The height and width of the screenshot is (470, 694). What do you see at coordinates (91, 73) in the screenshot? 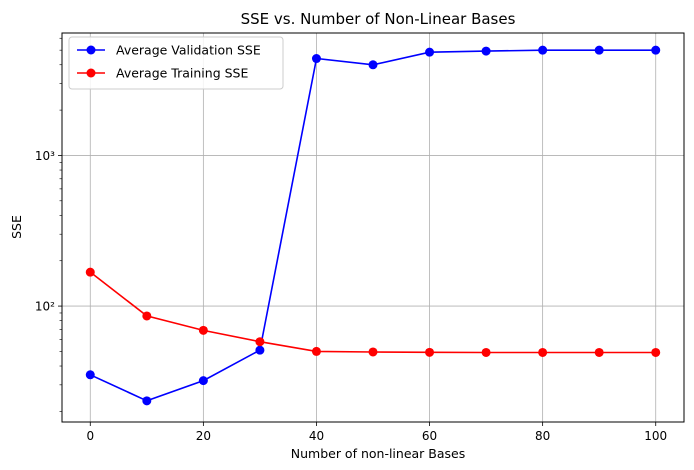
I see `legend-marker-training` at bounding box center [91, 73].